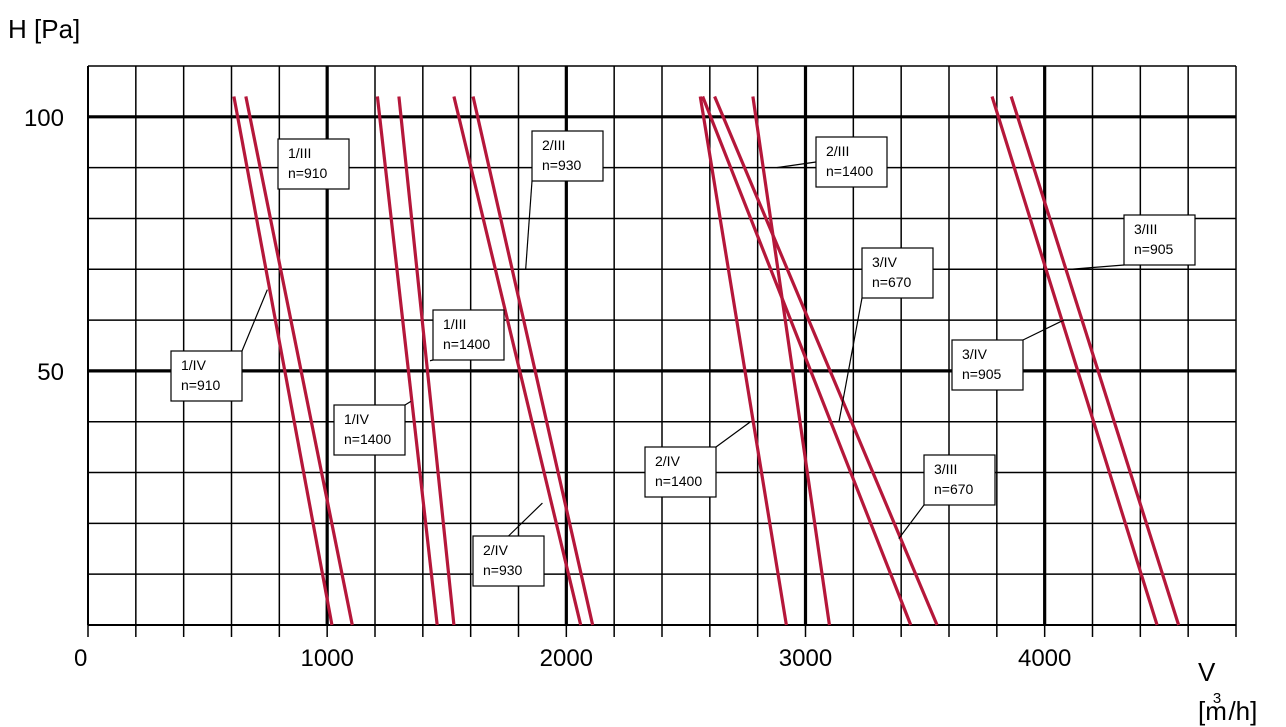  I want to click on x-axis-unit-superscript: 3, so click(1217, 698).